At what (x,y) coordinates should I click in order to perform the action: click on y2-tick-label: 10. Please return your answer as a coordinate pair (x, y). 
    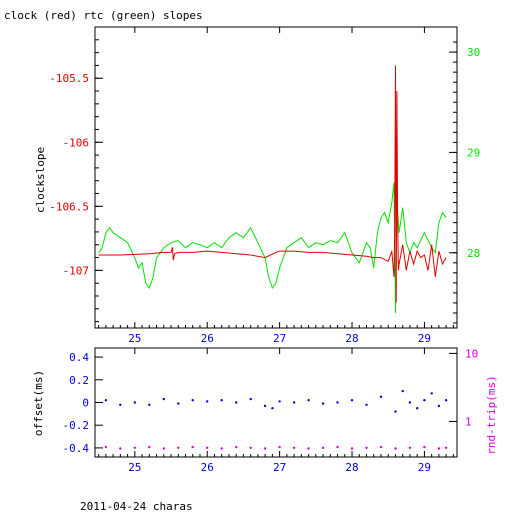
    Looking at the image, I should click on (471, 353).